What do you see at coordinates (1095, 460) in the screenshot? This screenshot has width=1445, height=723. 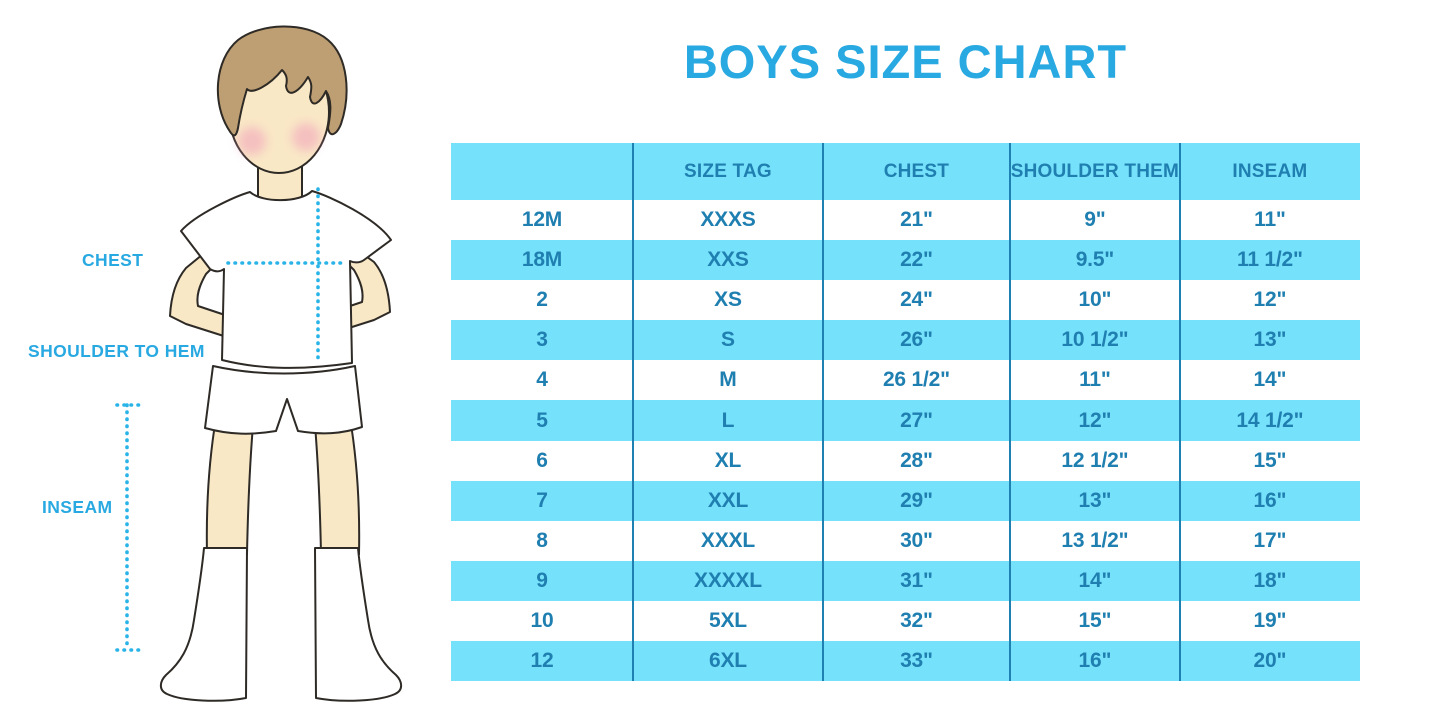 I see `table-cell: 12 1/2"` at bounding box center [1095, 460].